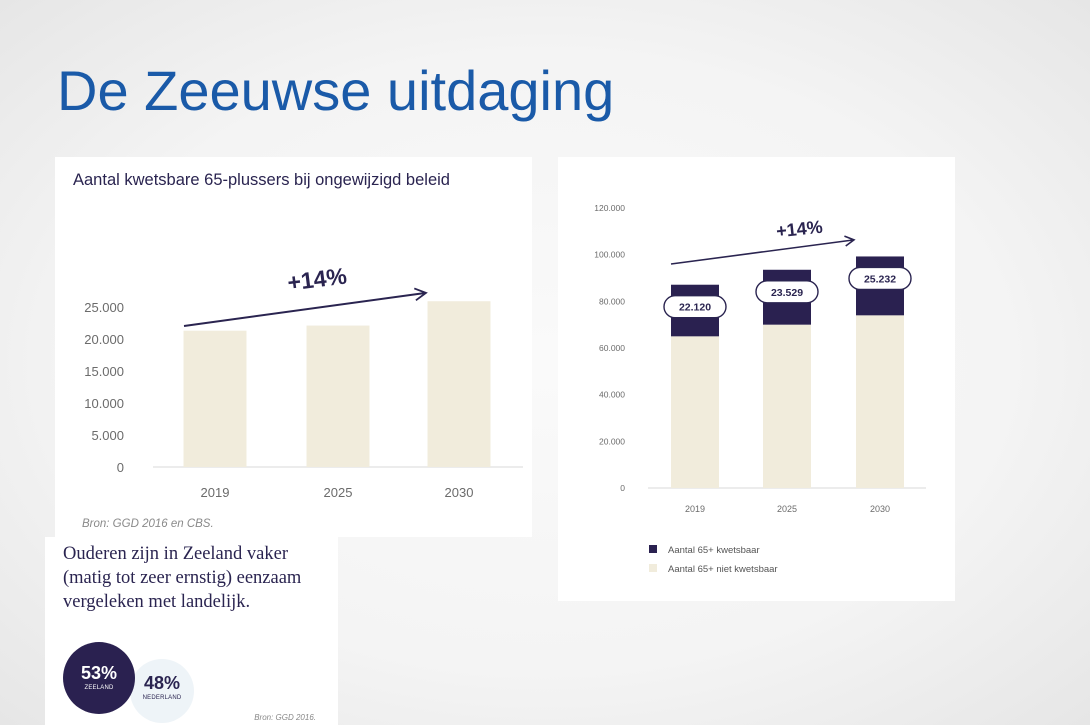 Image resolution: width=1090 pixels, height=725 pixels. Describe the element at coordinates (162, 698) in the screenshot. I see `netherlands-label: NEDERLAND` at that location.